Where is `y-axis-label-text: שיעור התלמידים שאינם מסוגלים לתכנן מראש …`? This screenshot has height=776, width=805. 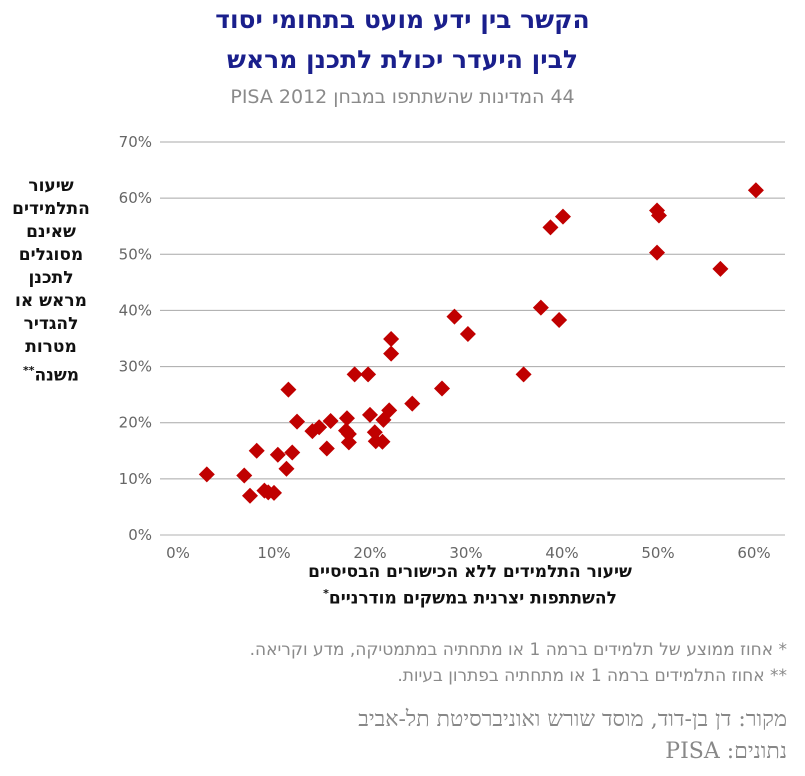
y-axis-label-text: שיעור התלמידים שאינם מסוגלים לתכנן מראש … is located at coordinates (51, 281).